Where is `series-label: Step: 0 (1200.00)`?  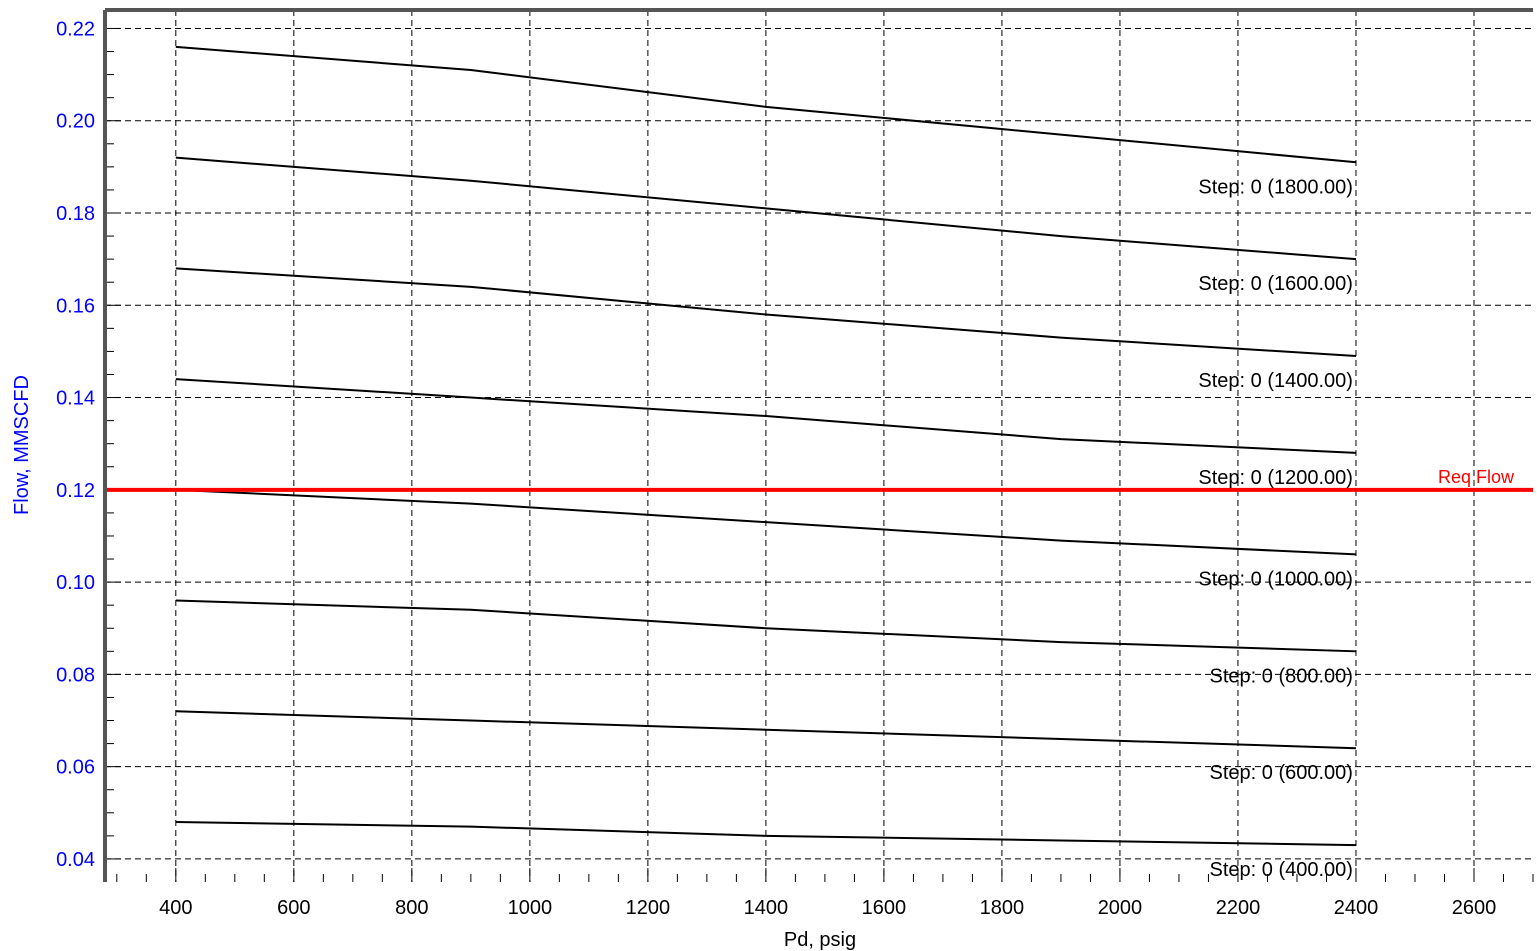 series-label: Step: 0 (1200.00) is located at coordinates (1275, 478).